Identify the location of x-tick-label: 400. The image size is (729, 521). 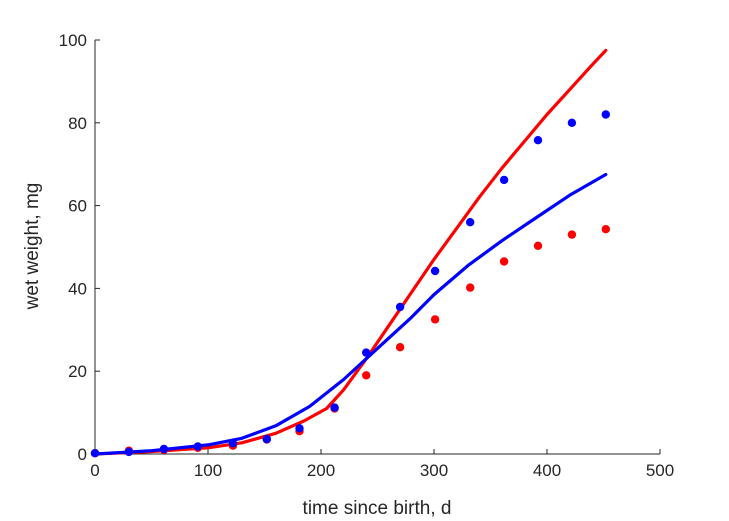
(547, 470).